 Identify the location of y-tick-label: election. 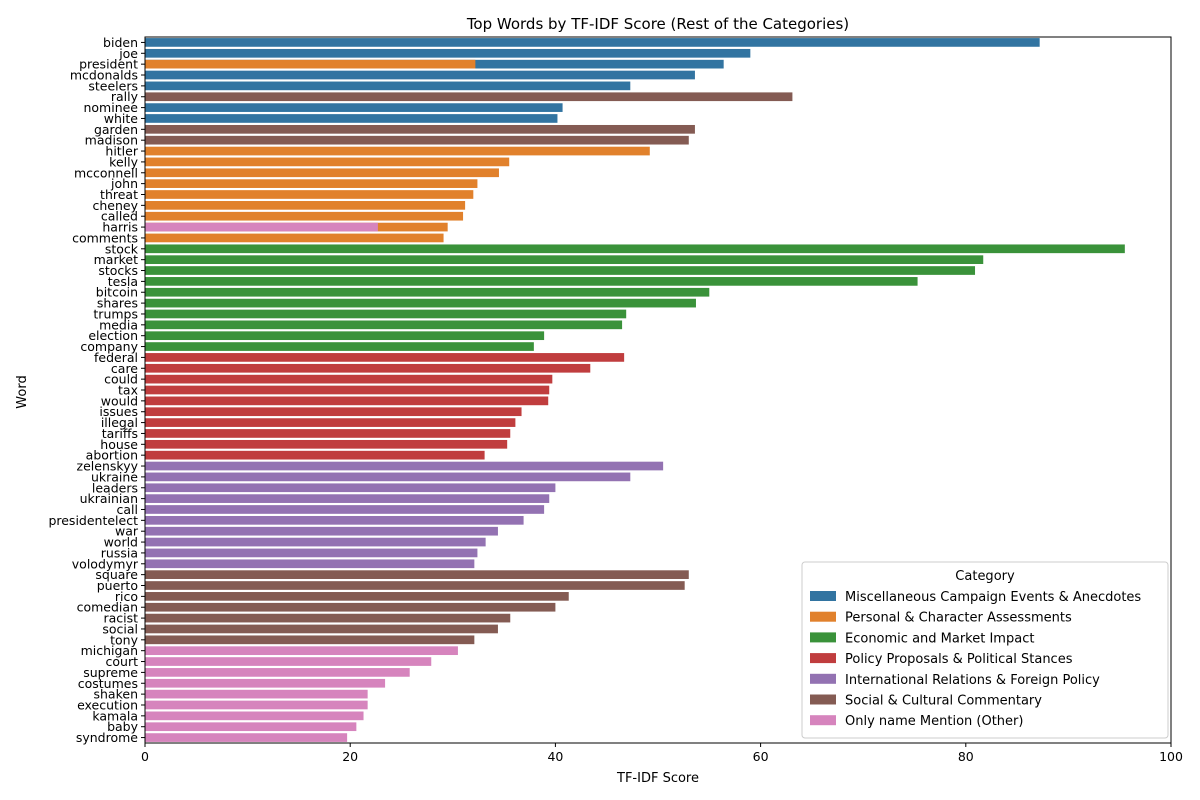
(113, 335).